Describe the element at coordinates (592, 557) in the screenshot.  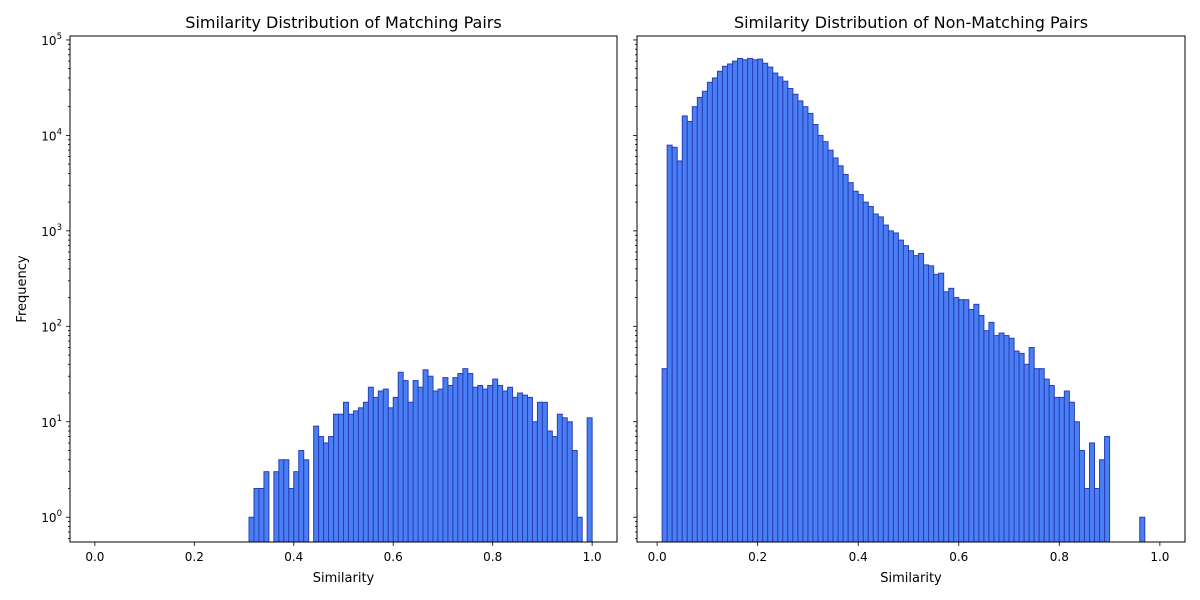
I see `matching-x-tick-label: 1.0` at that location.